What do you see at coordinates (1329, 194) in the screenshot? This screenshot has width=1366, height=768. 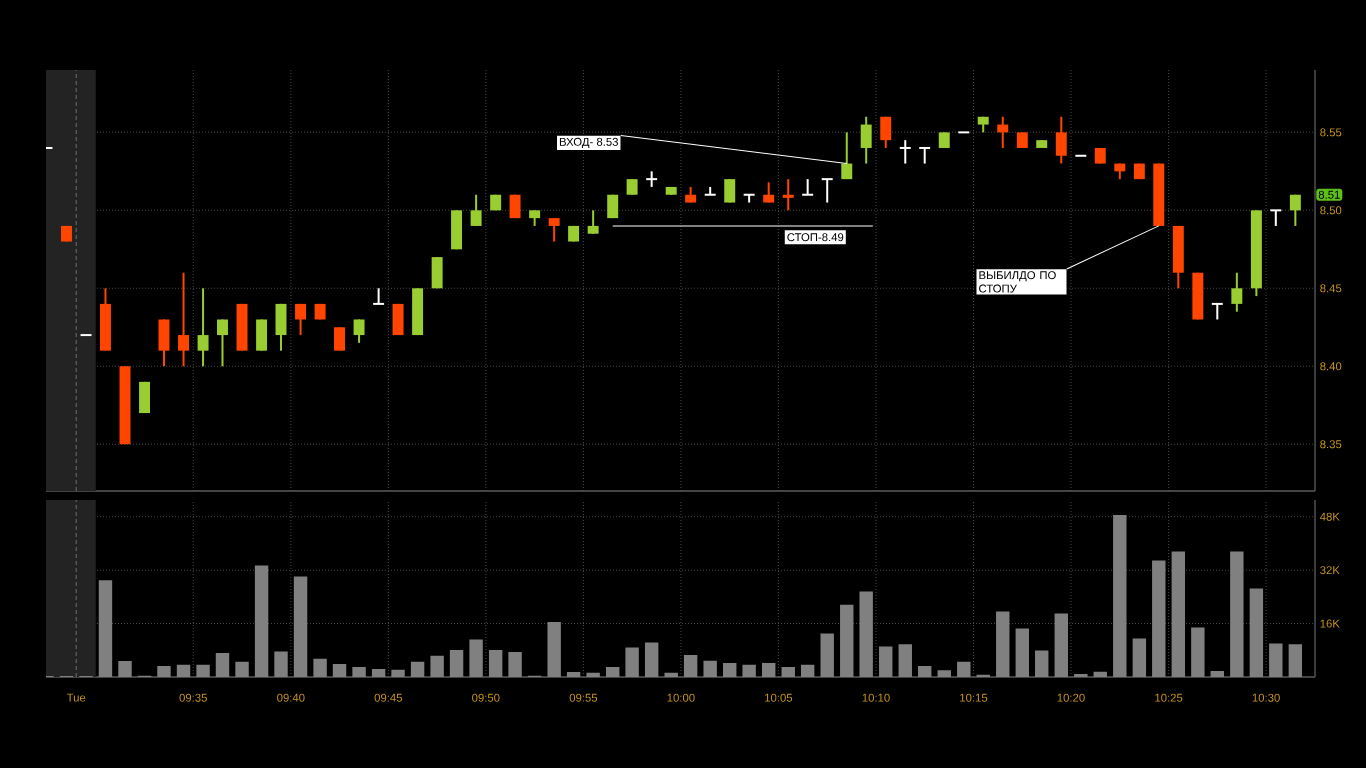 I see `text: 8.51` at bounding box center [1329, 194].